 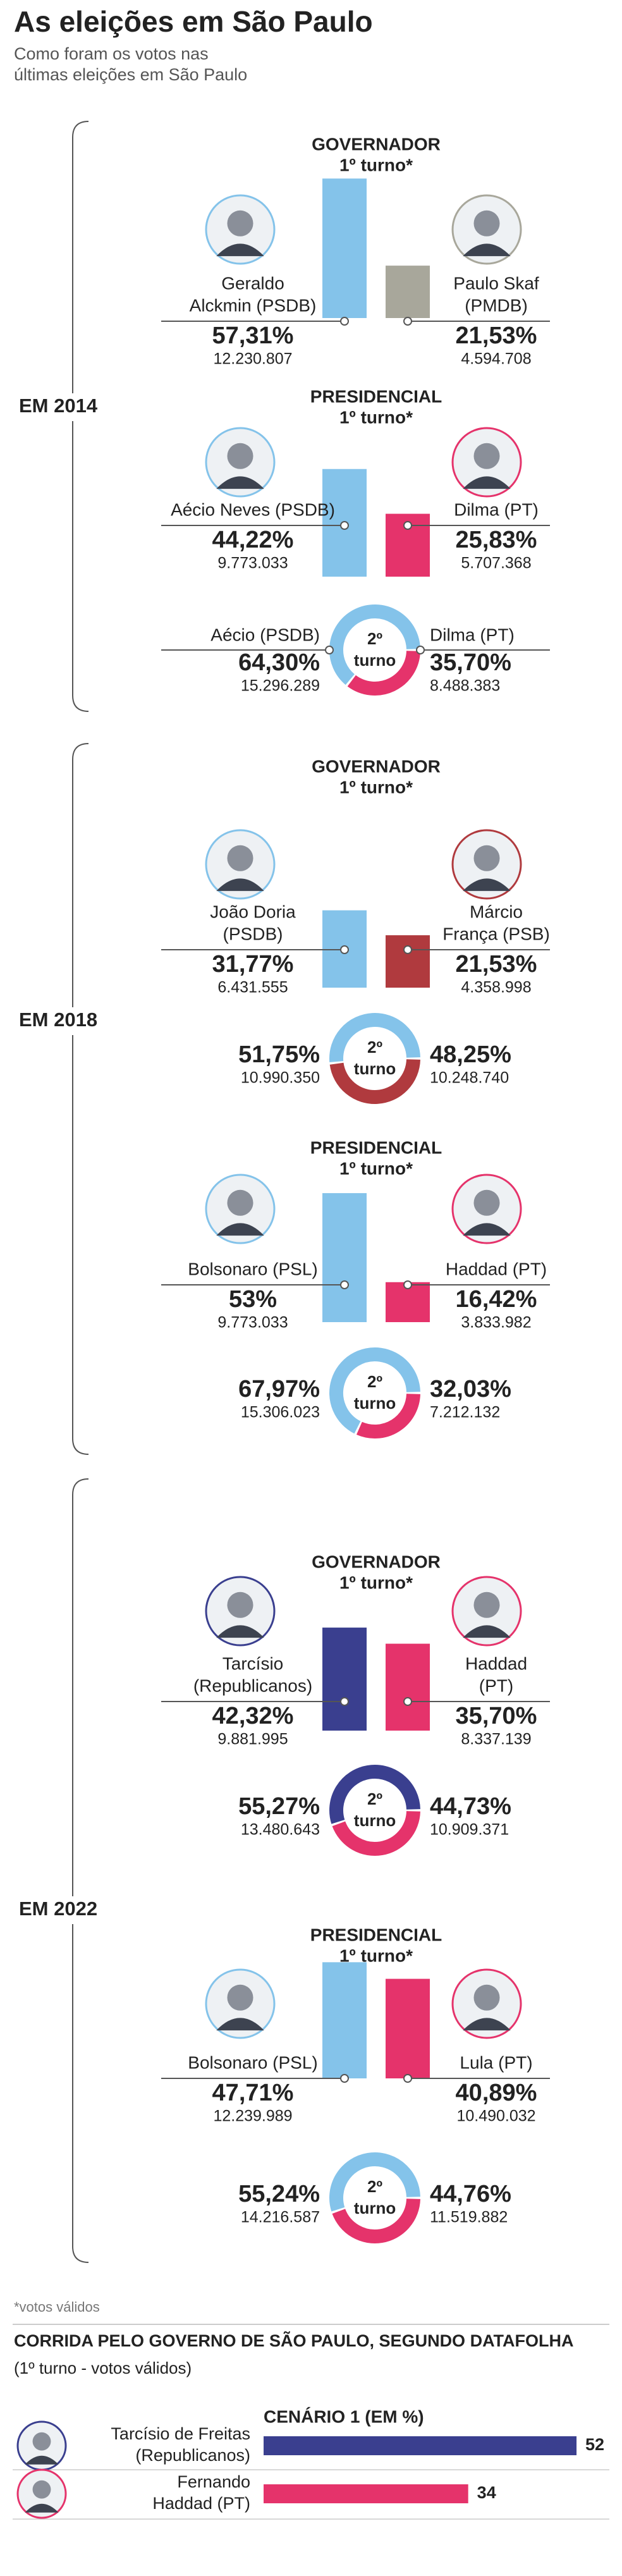 I want to click on percent-label: 16,42%, so click(x=496, y=1299).